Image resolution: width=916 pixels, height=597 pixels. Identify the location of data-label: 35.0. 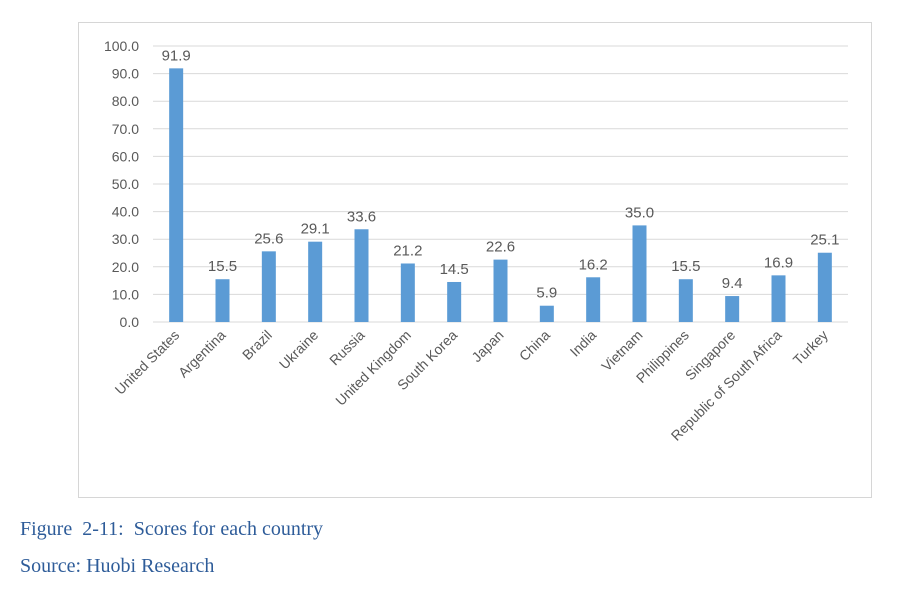
(639, 212).